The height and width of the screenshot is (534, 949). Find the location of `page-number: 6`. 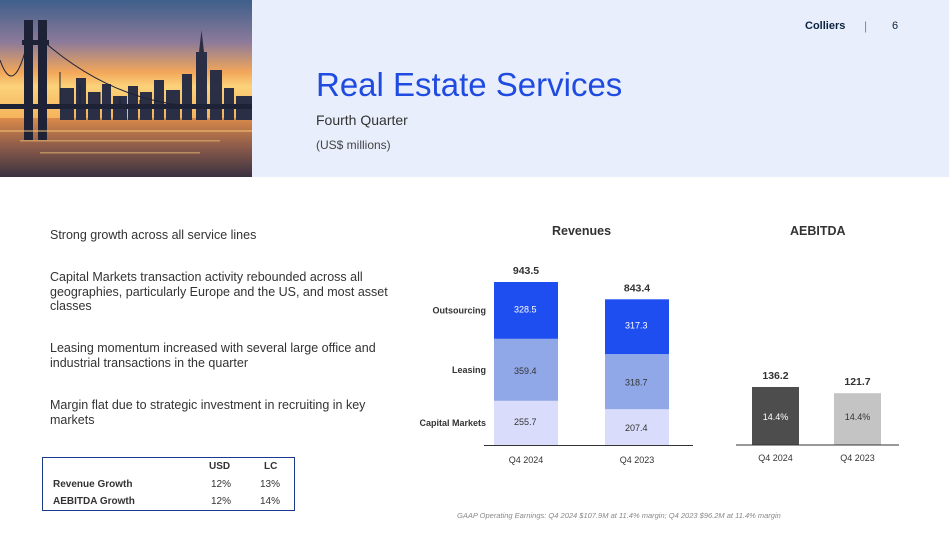

page-number: 6 is located at coordinates (895, 26).